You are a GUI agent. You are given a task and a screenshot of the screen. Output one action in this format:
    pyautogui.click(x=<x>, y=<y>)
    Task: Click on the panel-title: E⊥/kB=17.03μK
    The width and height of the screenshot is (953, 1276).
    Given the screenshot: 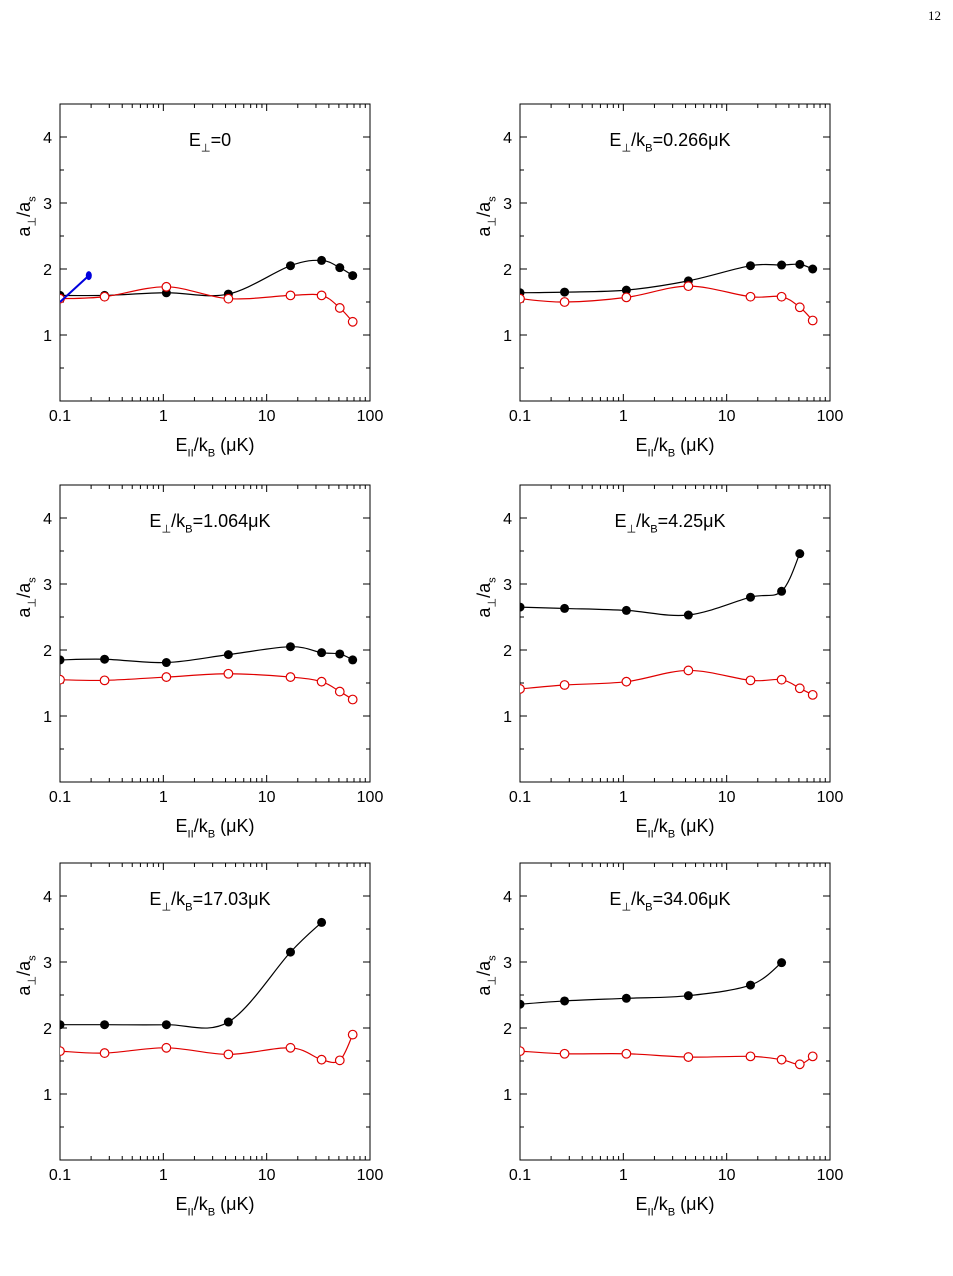 What is the action you would take?
    pyautogui.click(x=209, y=901)
    